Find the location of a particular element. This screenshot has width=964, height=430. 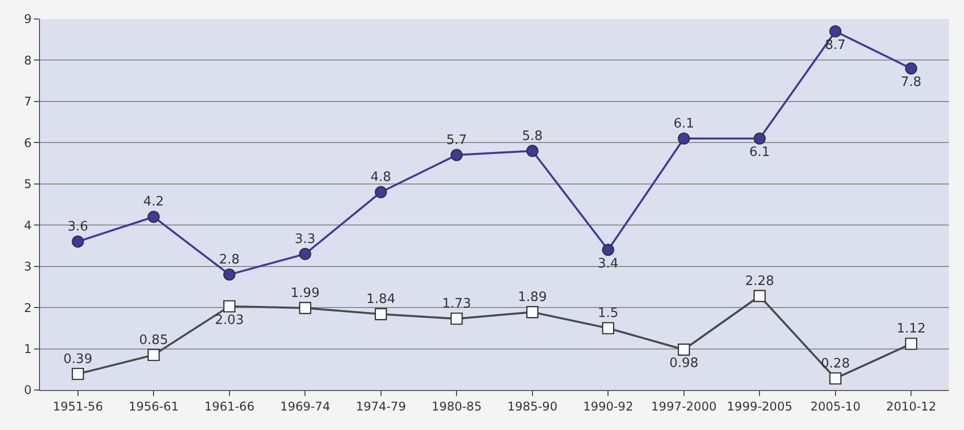

data-label: 1.73 is located at coordinates (457, 304).